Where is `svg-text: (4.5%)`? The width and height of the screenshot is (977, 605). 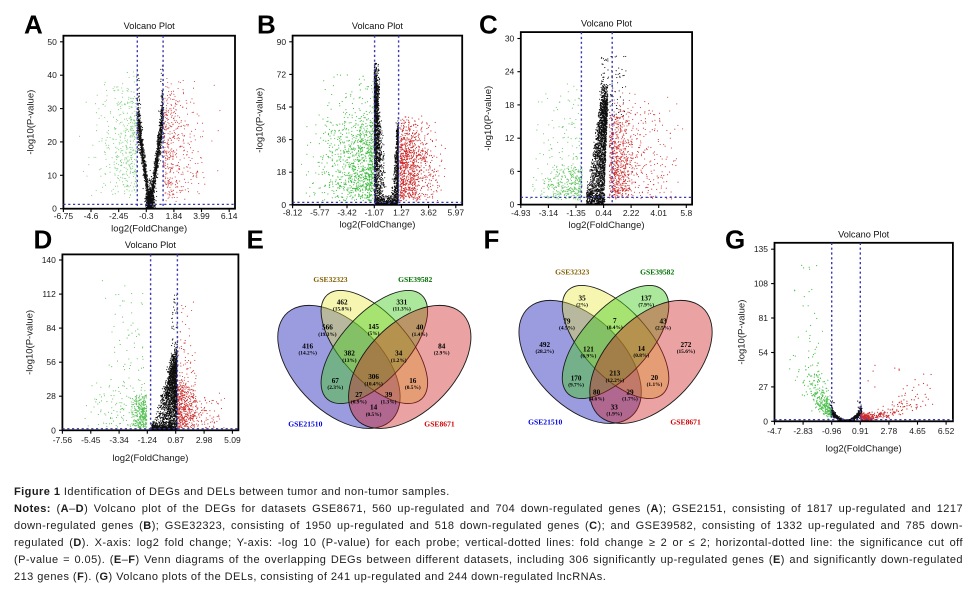
svg-text: (4.5%) is located at coordinates (567, 328).